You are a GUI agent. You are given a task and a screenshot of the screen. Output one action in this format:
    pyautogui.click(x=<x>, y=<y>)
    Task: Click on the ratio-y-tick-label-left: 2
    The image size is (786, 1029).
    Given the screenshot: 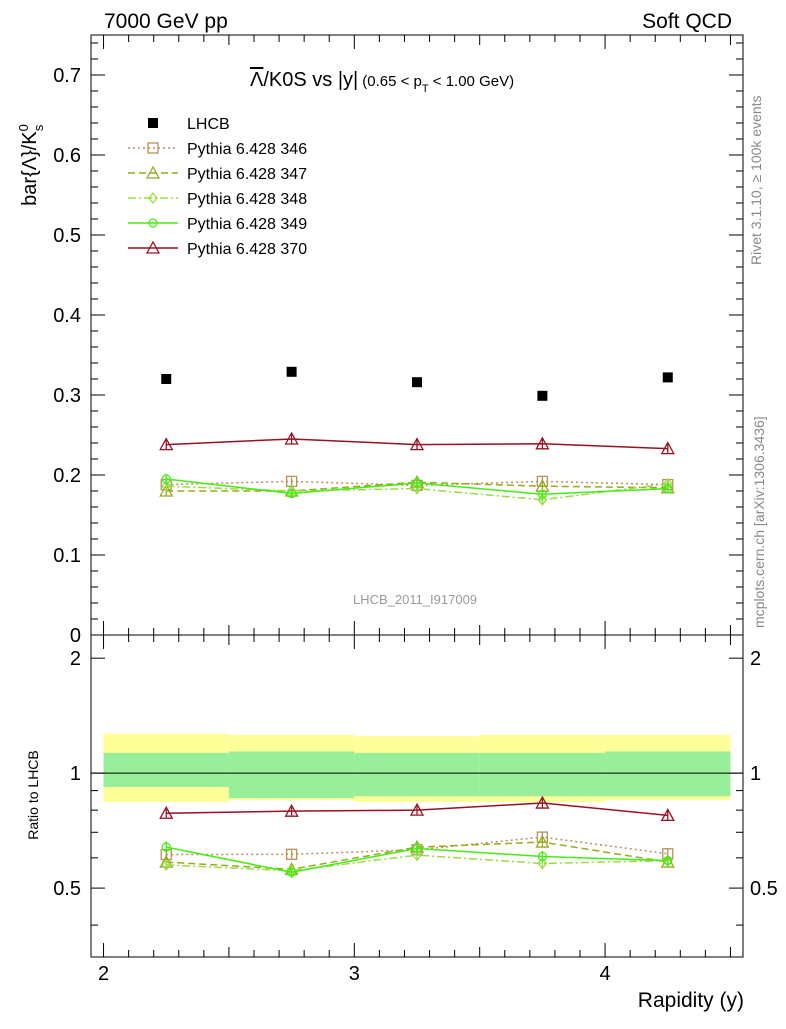 What is the action you would take?
    pyautogui.click(x=75, y=659)
    